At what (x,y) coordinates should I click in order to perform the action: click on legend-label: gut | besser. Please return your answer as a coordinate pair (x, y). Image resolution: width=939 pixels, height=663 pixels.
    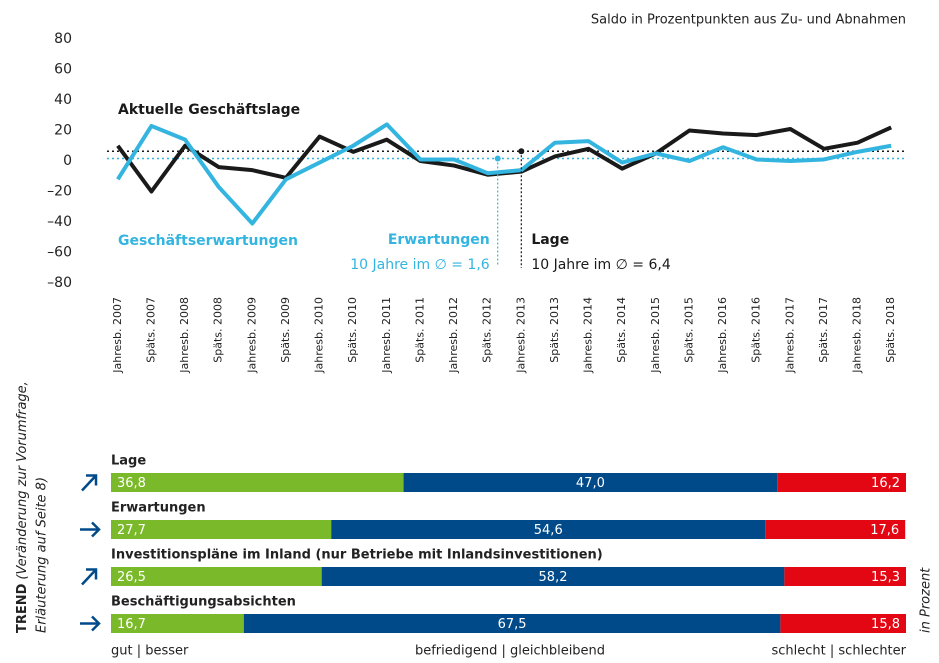
    Looking at the image, I should click on (150, 651).